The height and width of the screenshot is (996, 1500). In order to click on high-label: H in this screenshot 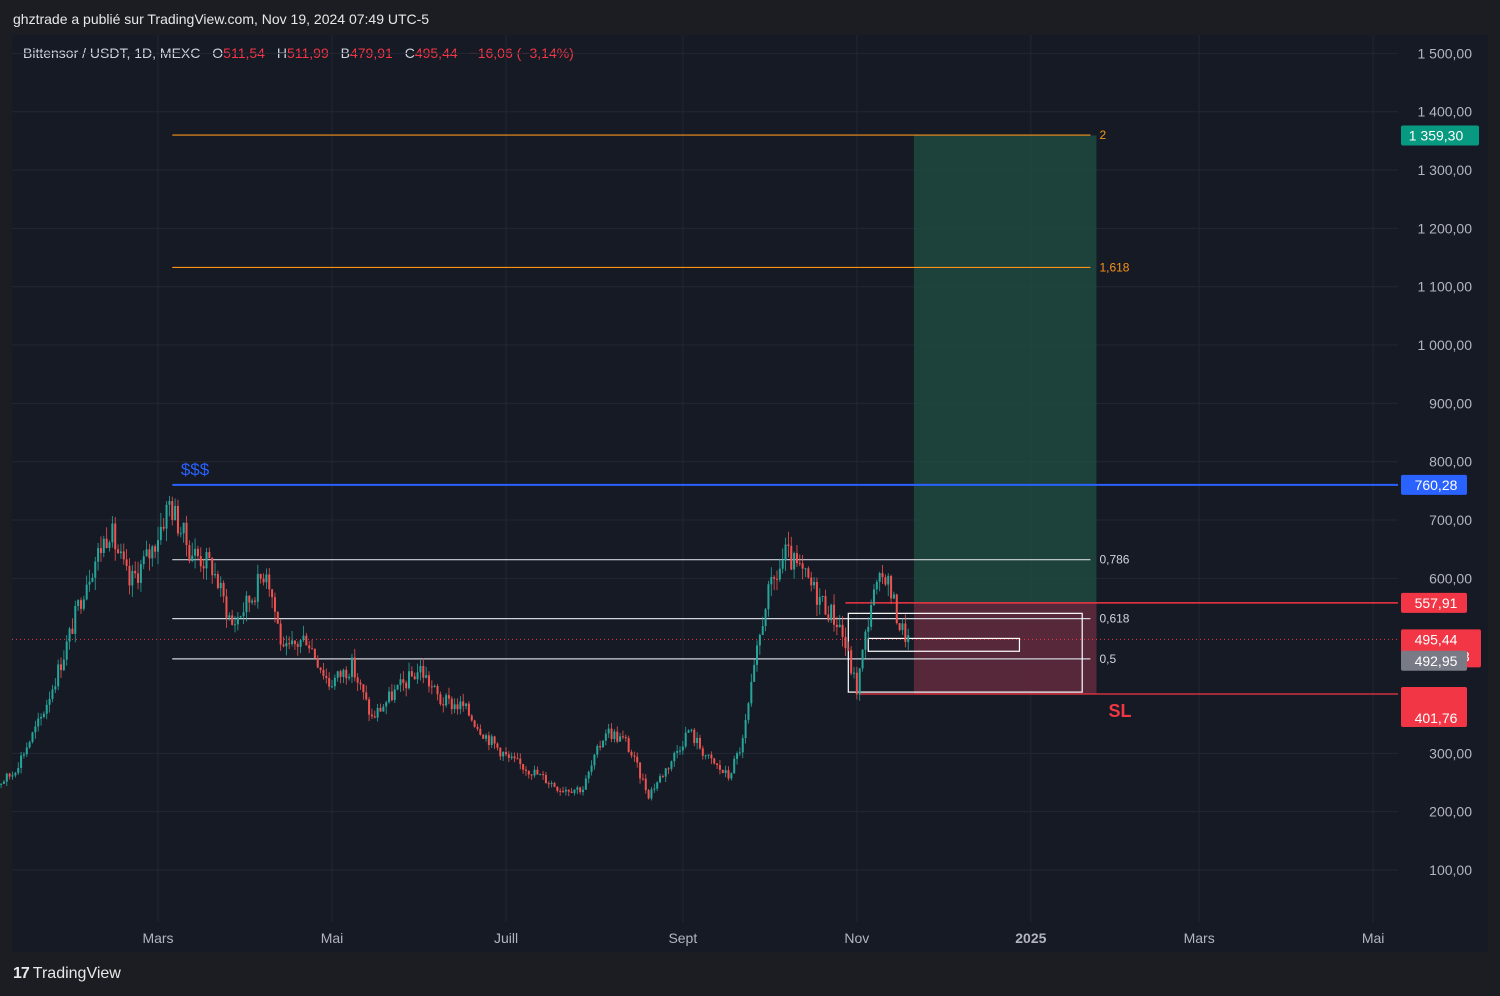, I will do `click(281, 53)`.